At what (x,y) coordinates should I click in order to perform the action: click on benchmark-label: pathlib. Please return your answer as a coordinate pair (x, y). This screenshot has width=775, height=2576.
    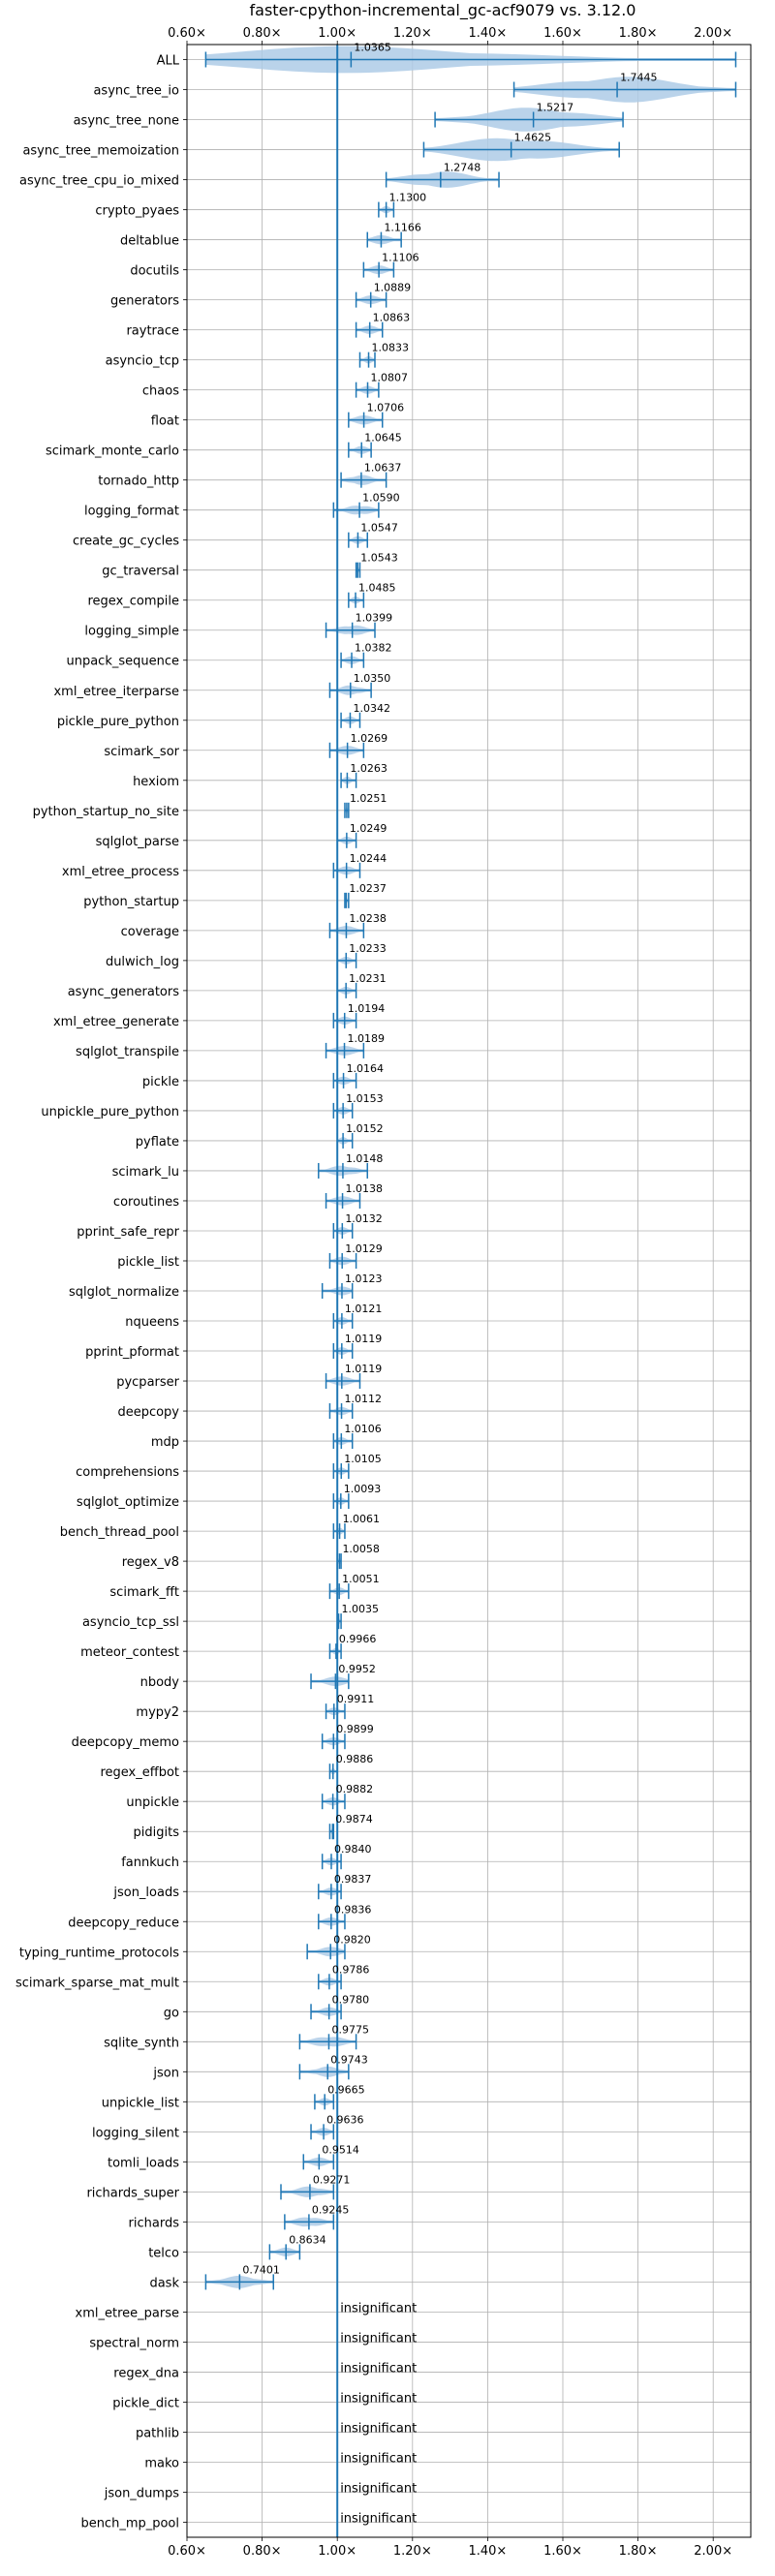
    Looking at the image, I should click on (157, 2433).